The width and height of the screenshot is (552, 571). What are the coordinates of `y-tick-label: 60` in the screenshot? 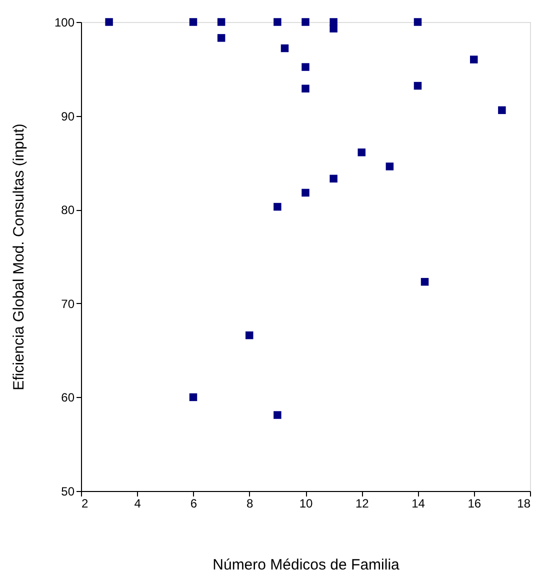 It's located at (68, 397).